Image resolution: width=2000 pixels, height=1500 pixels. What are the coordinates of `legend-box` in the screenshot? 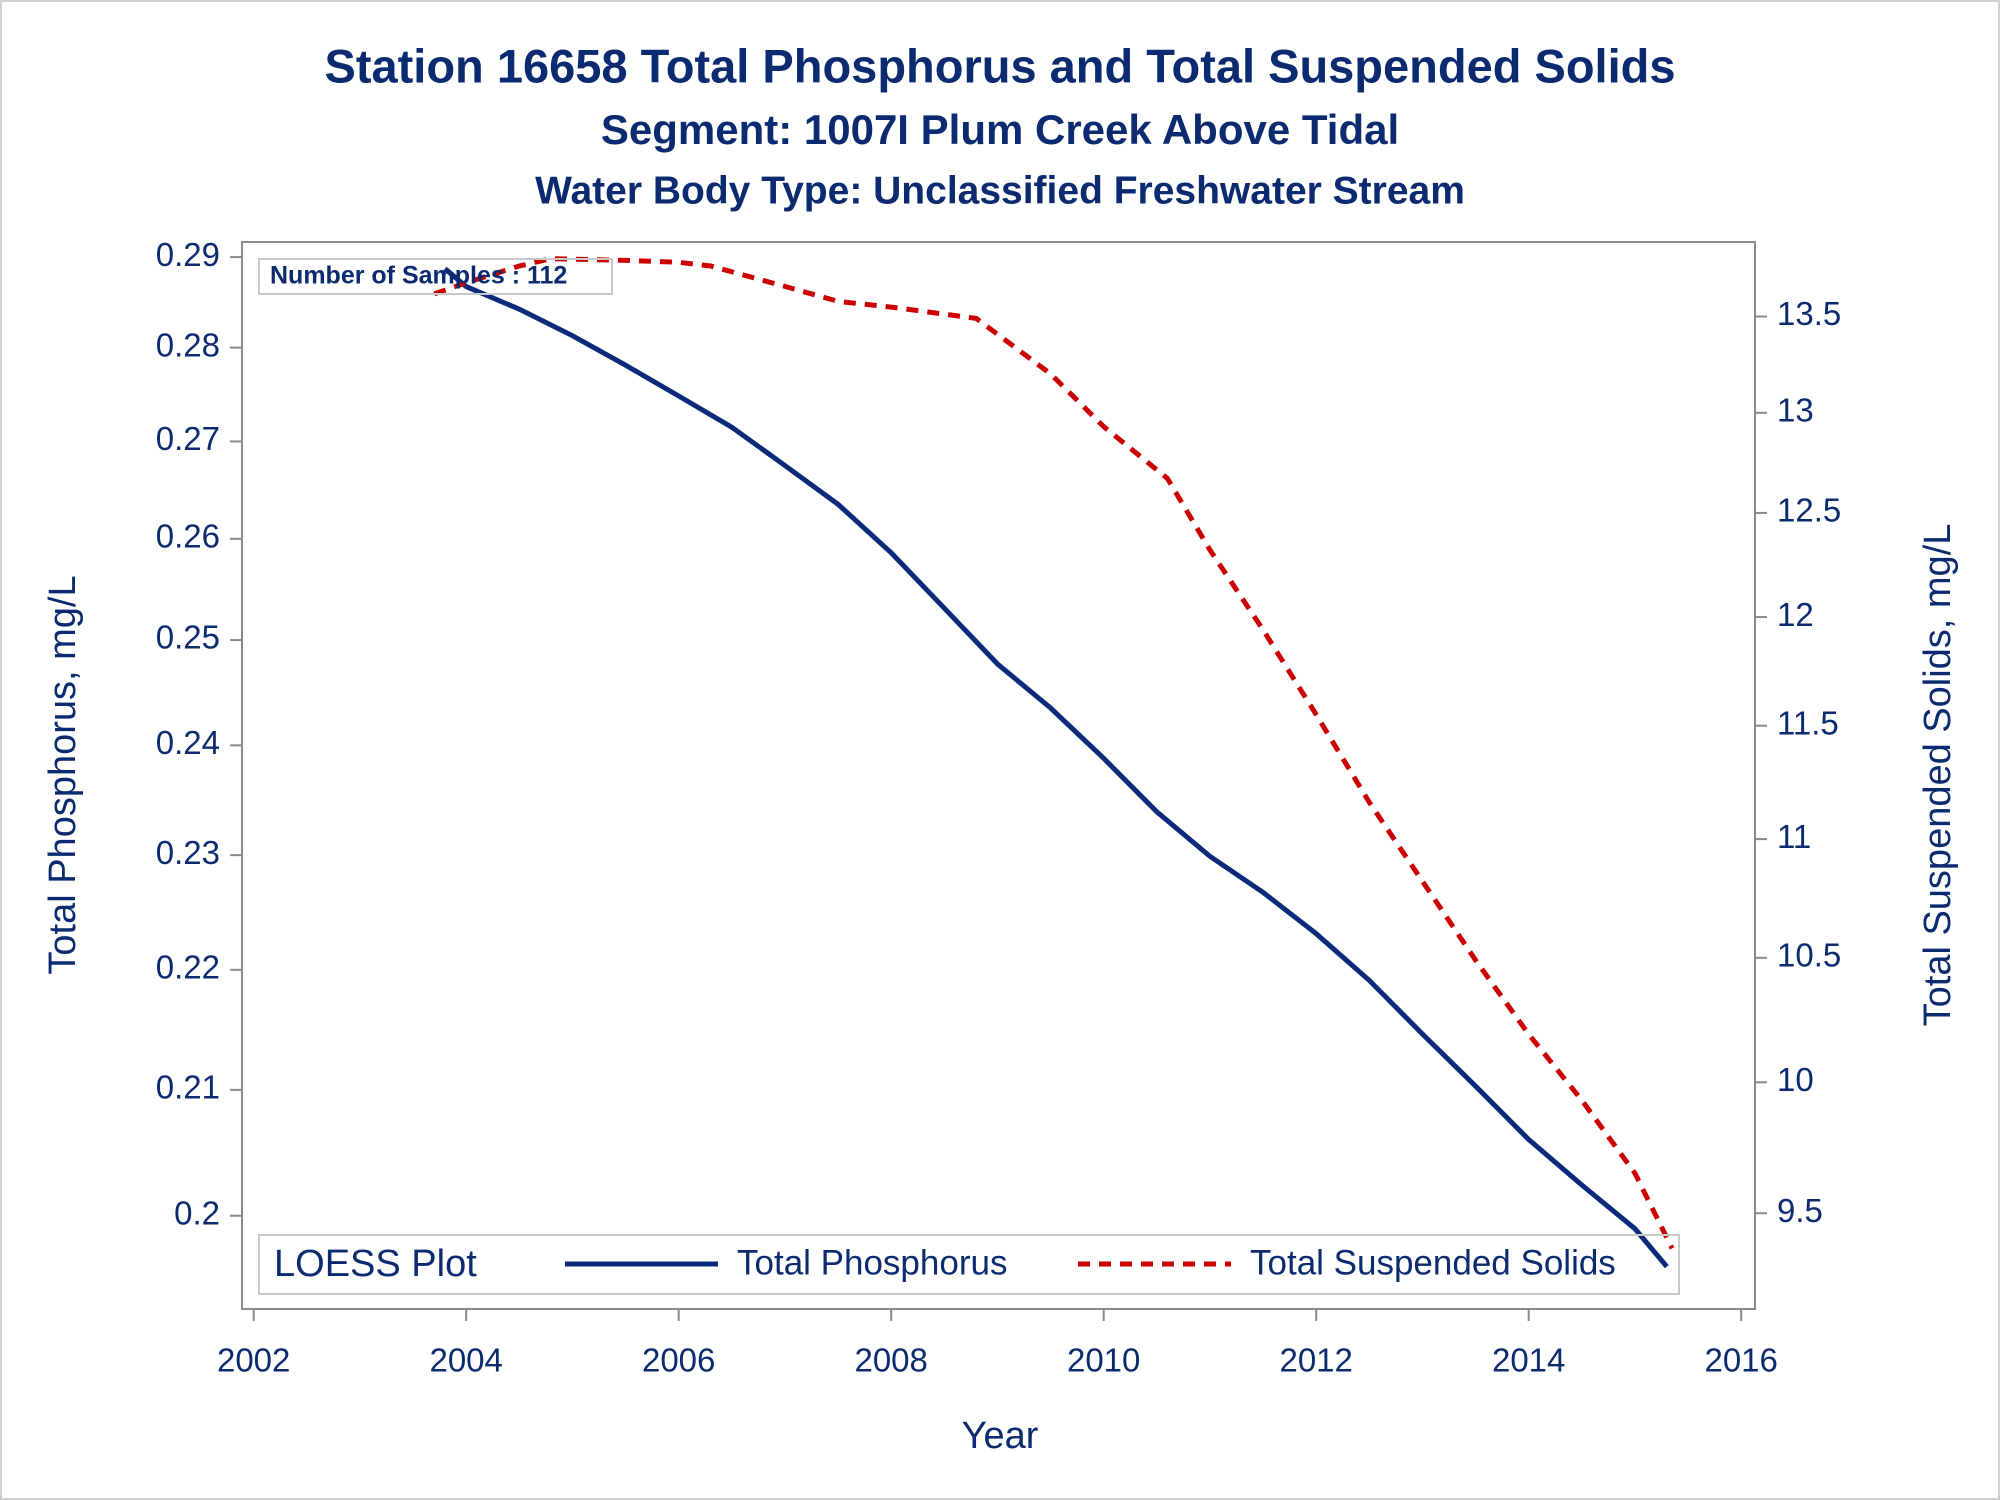 It's located at (969, 1264).